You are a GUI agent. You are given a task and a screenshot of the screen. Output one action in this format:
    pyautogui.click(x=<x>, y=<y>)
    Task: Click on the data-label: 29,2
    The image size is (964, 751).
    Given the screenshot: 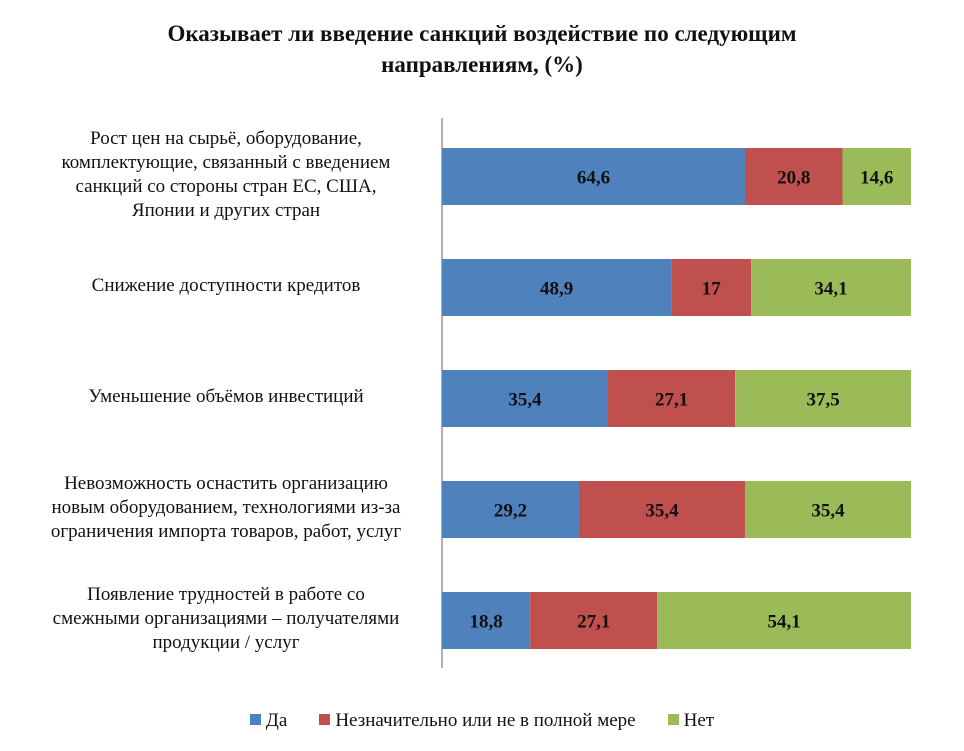 What is the action you would take?
    pyautogui.click(x=510, y=511)
    